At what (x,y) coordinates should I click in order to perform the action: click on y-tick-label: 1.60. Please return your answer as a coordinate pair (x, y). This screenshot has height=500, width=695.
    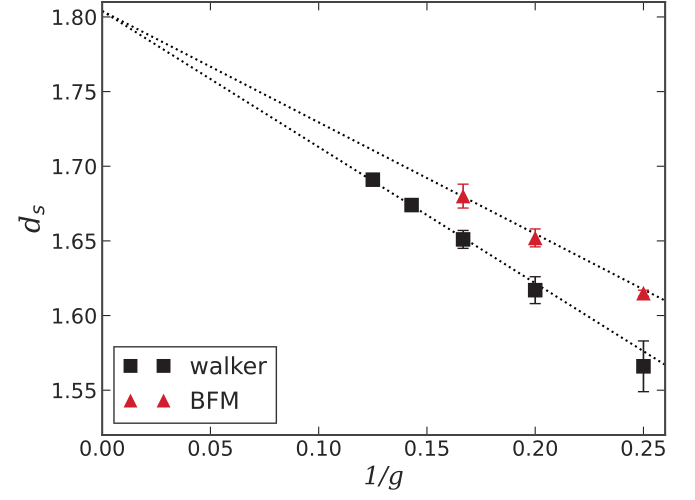
    Looking at the image, I should click on (74, 316).